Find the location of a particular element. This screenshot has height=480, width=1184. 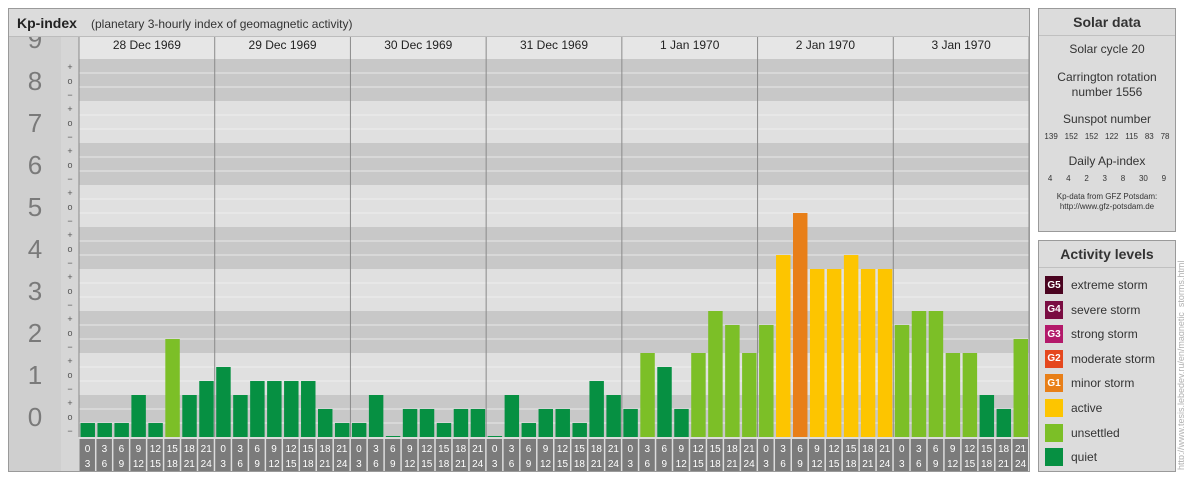

hour-start-label: 15 is located at coordinates (580, 449).